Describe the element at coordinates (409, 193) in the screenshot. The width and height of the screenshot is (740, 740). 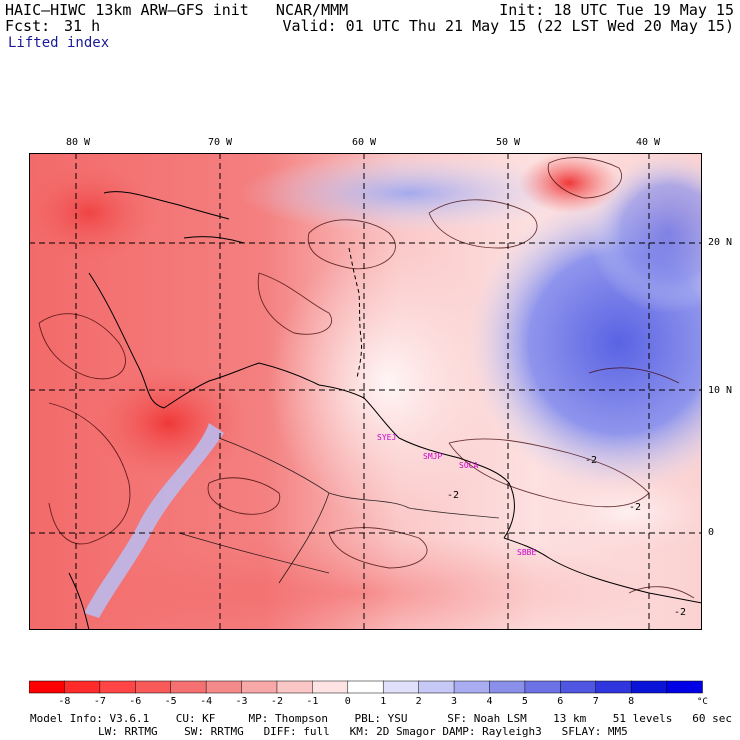
I see `stable-region-north` at that location.